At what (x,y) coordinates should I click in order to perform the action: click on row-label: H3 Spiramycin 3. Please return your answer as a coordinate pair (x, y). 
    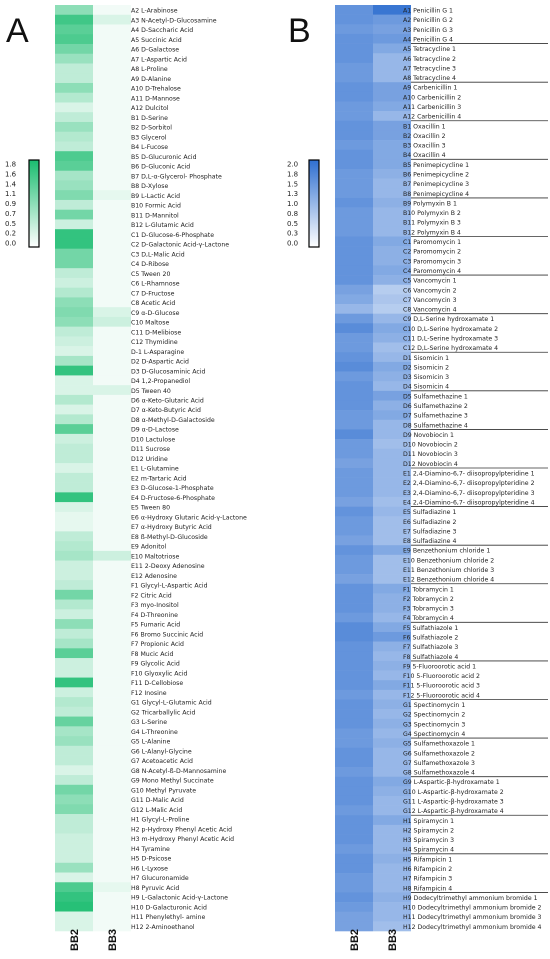
    Looking at the image, I should click on (428, 840).